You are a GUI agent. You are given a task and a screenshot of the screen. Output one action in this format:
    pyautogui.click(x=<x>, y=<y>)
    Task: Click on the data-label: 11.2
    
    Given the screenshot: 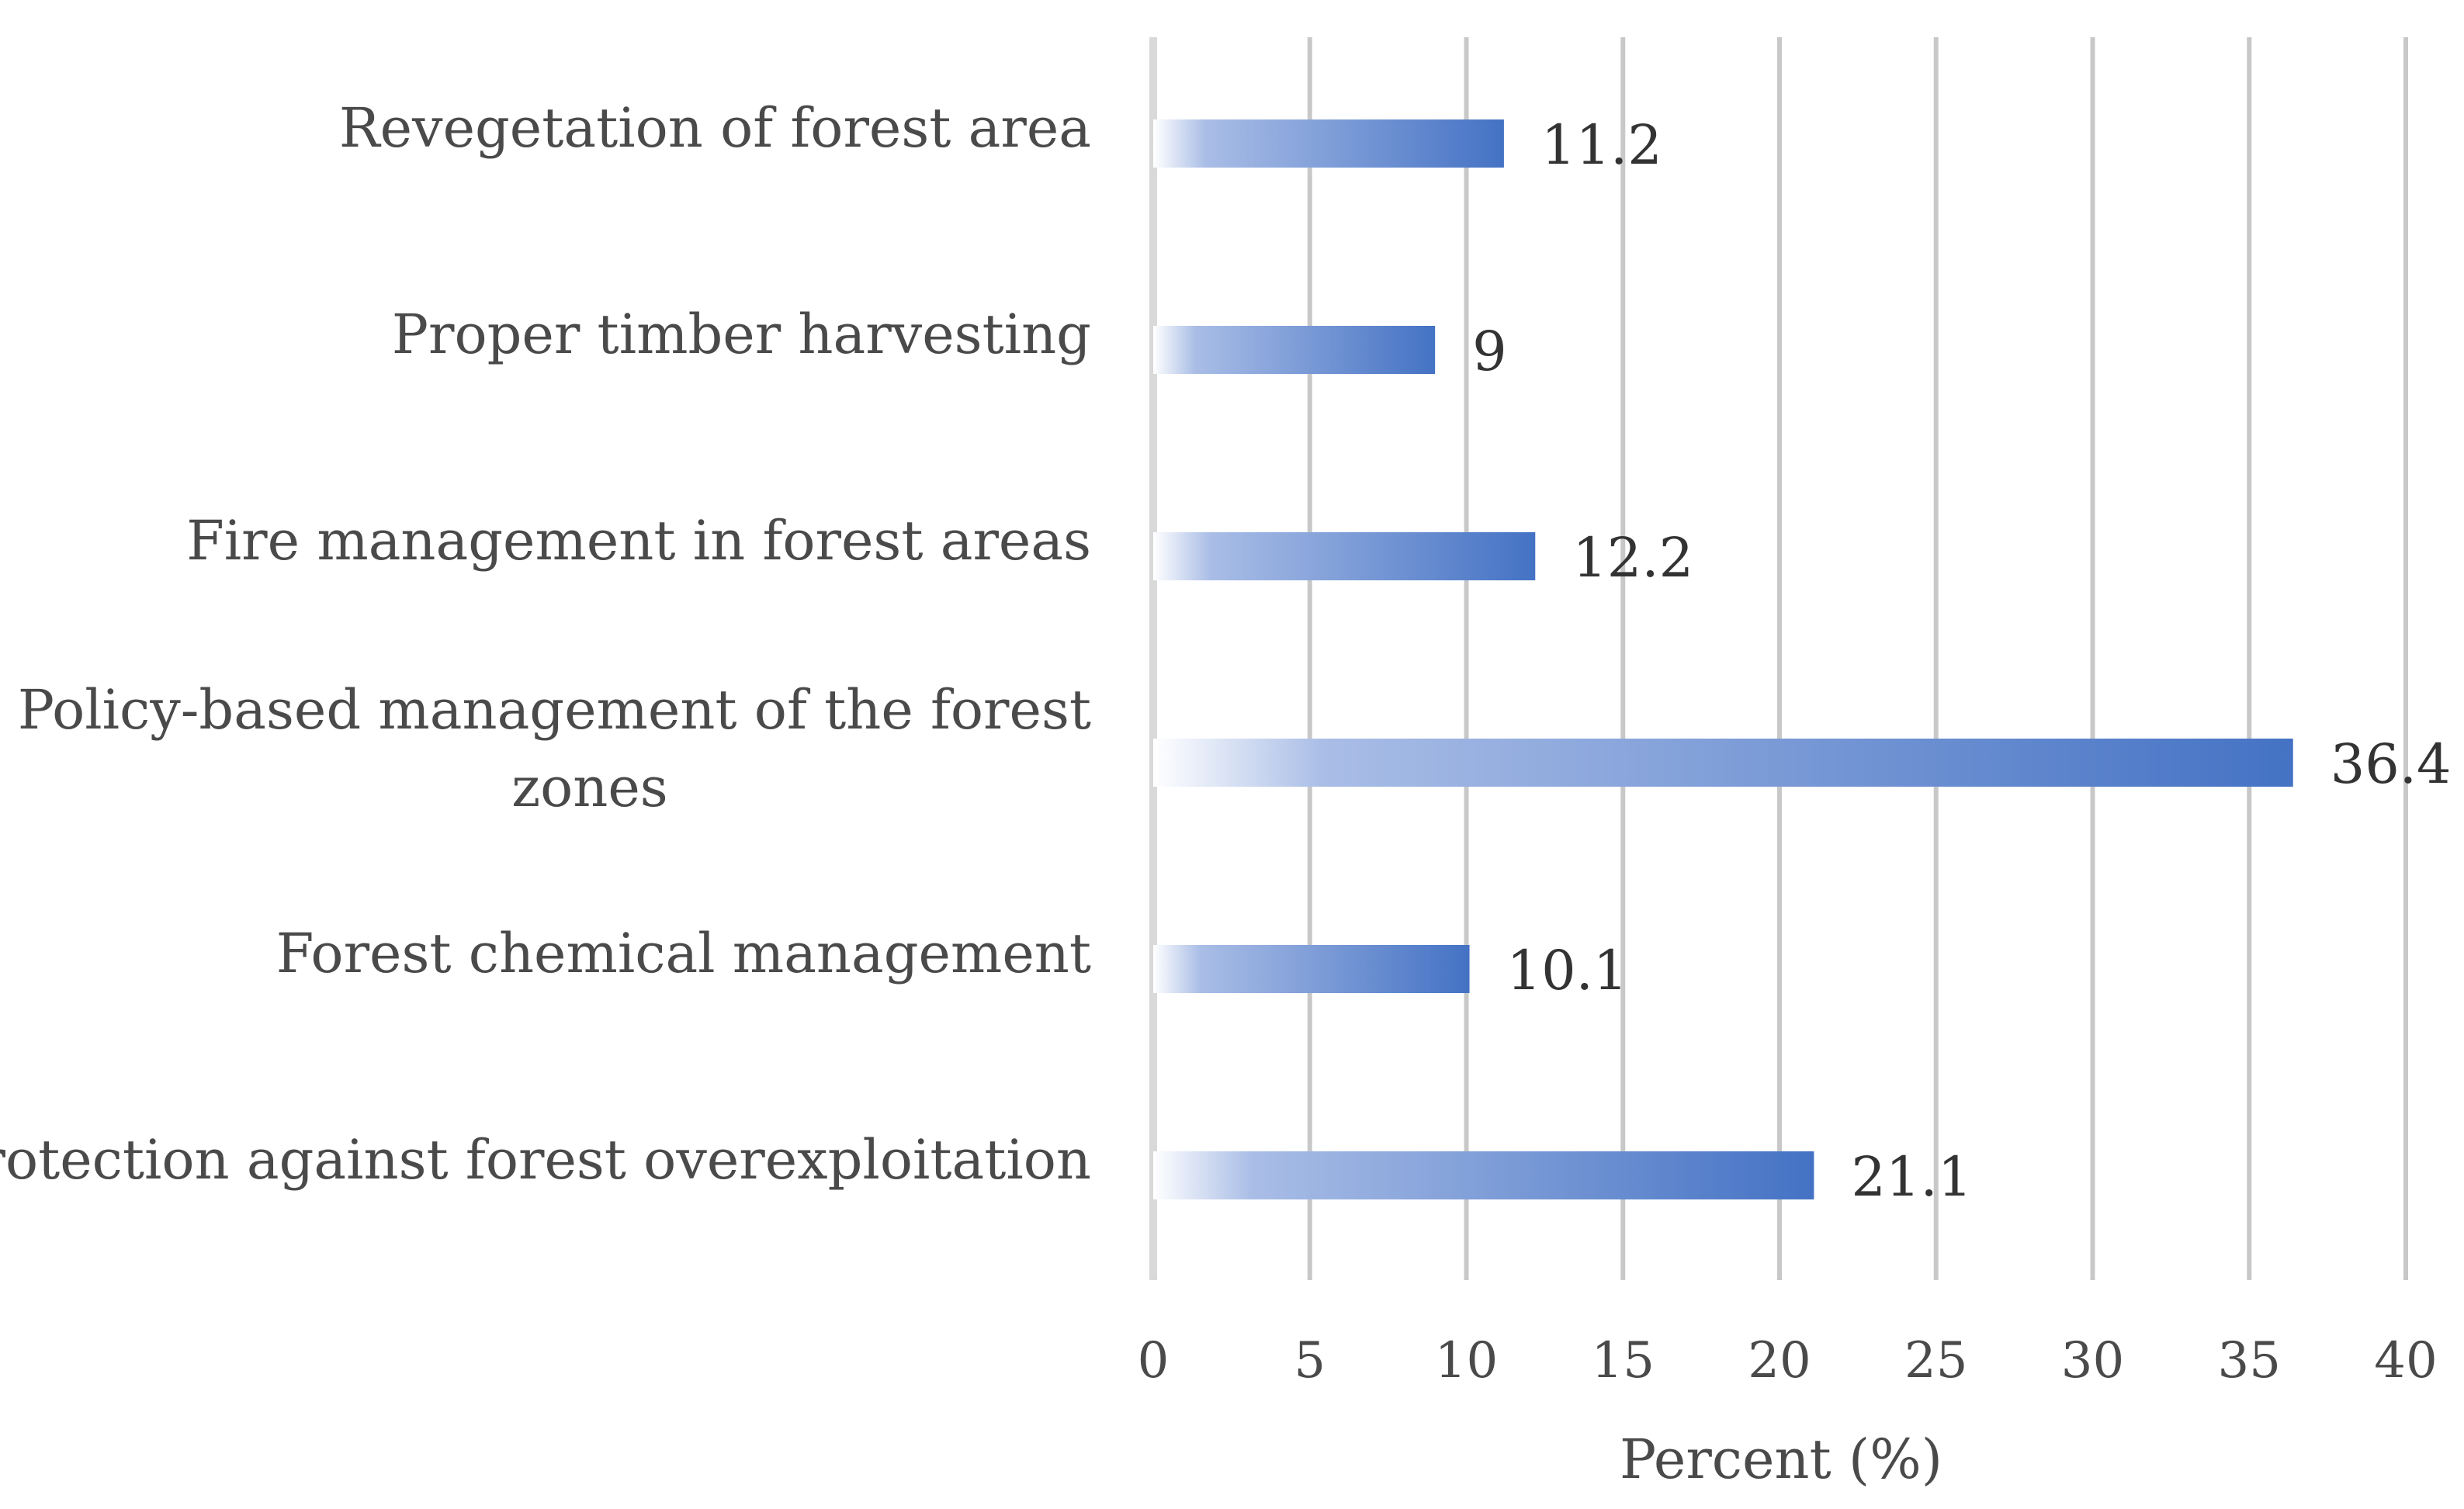 What is the action you would take?
    pyautogui.click(x=1601, y=145)
    